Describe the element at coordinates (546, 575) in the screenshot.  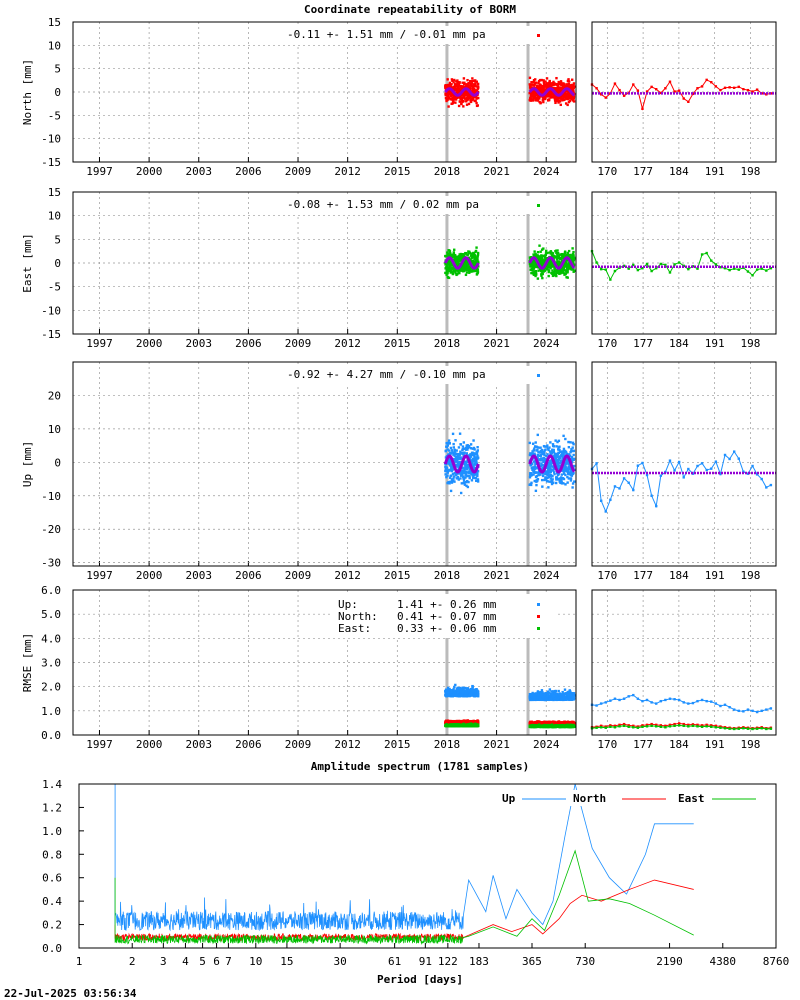
I see `tick-label-x: 2024` at that location.